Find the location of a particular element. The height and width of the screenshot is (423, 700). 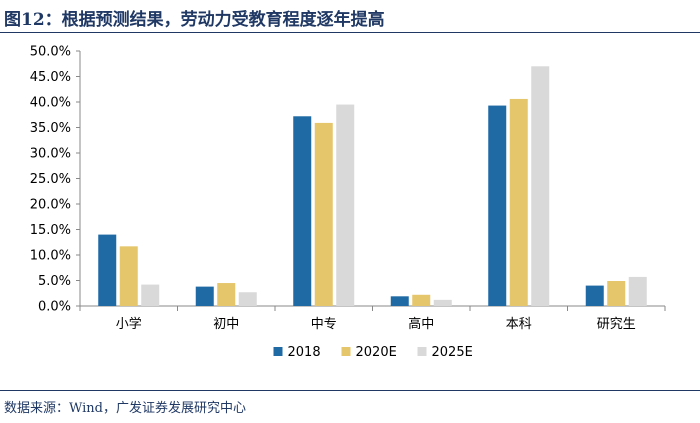

x-category-label: 小学 is located at coordinates (129, 324).